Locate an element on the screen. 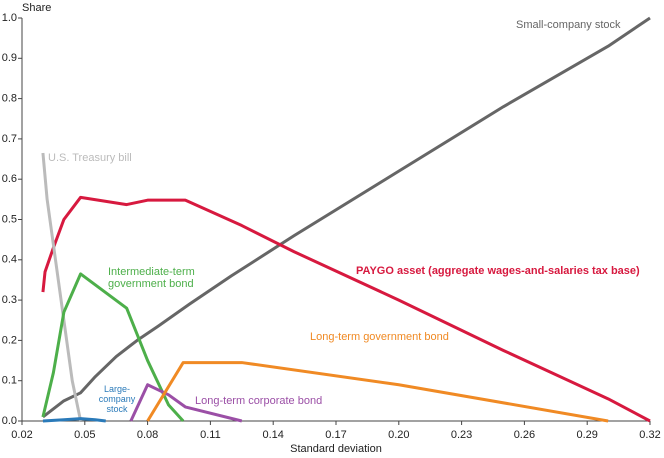  y-tick-label: 0.7 is located at coordinates (9, 139).